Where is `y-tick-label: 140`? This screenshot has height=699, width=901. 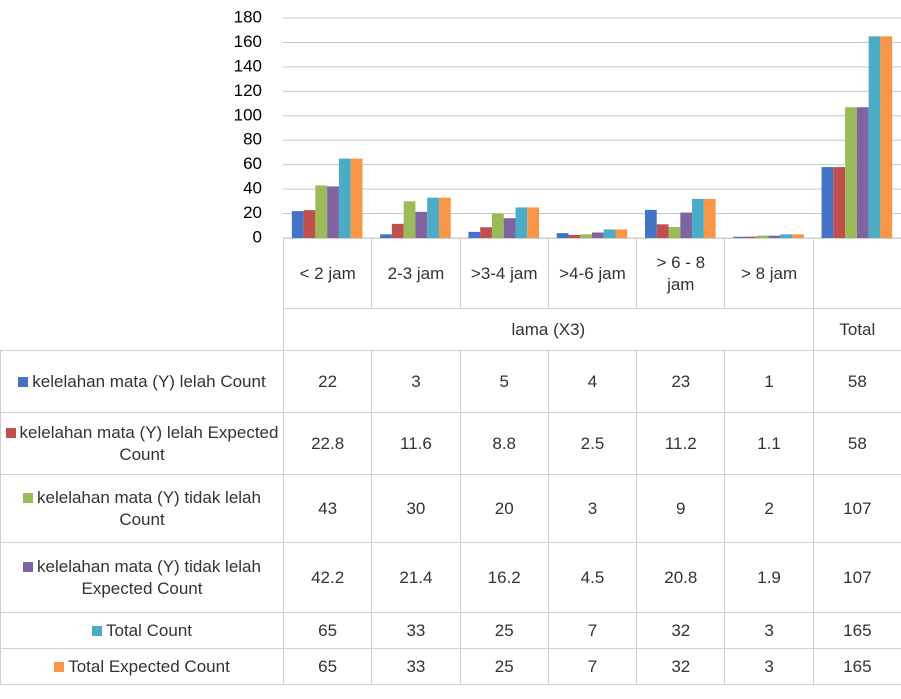
y-tick-label: 140 is located at coordinates (248, 65).